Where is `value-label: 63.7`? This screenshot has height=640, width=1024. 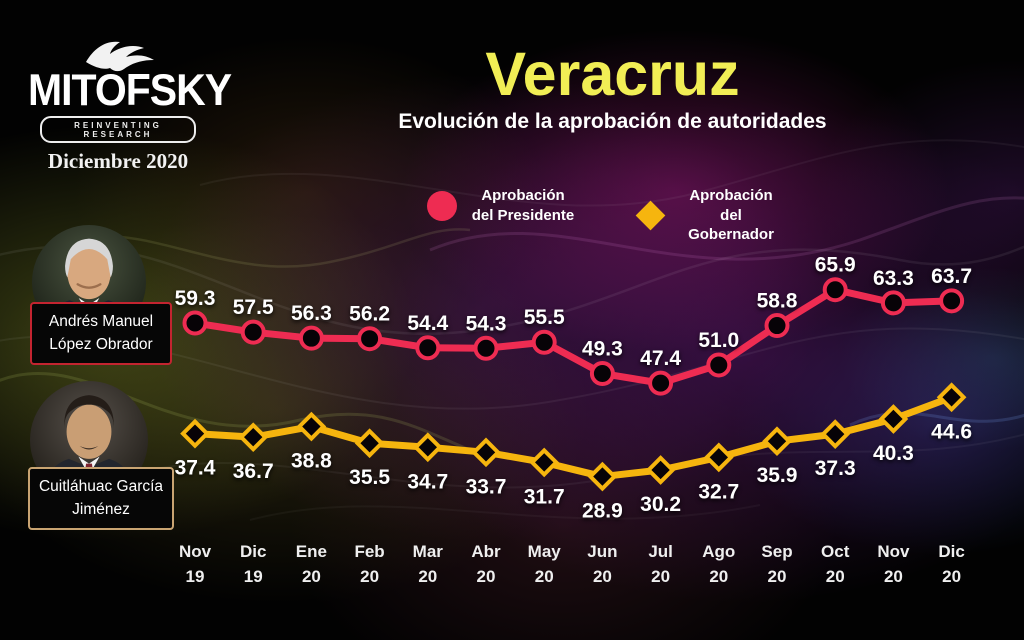
value-label: 63.7 is located at coordinates (951, 276).